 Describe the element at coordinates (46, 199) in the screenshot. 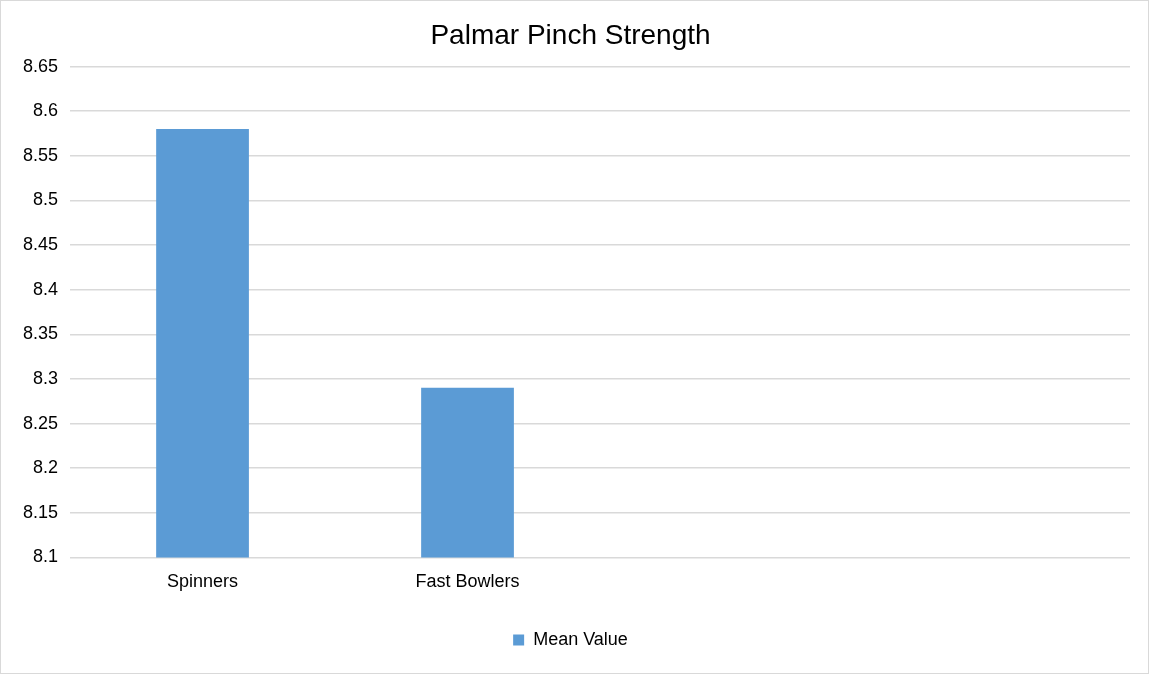

I see `y-tick-label: 8.5` at that location.